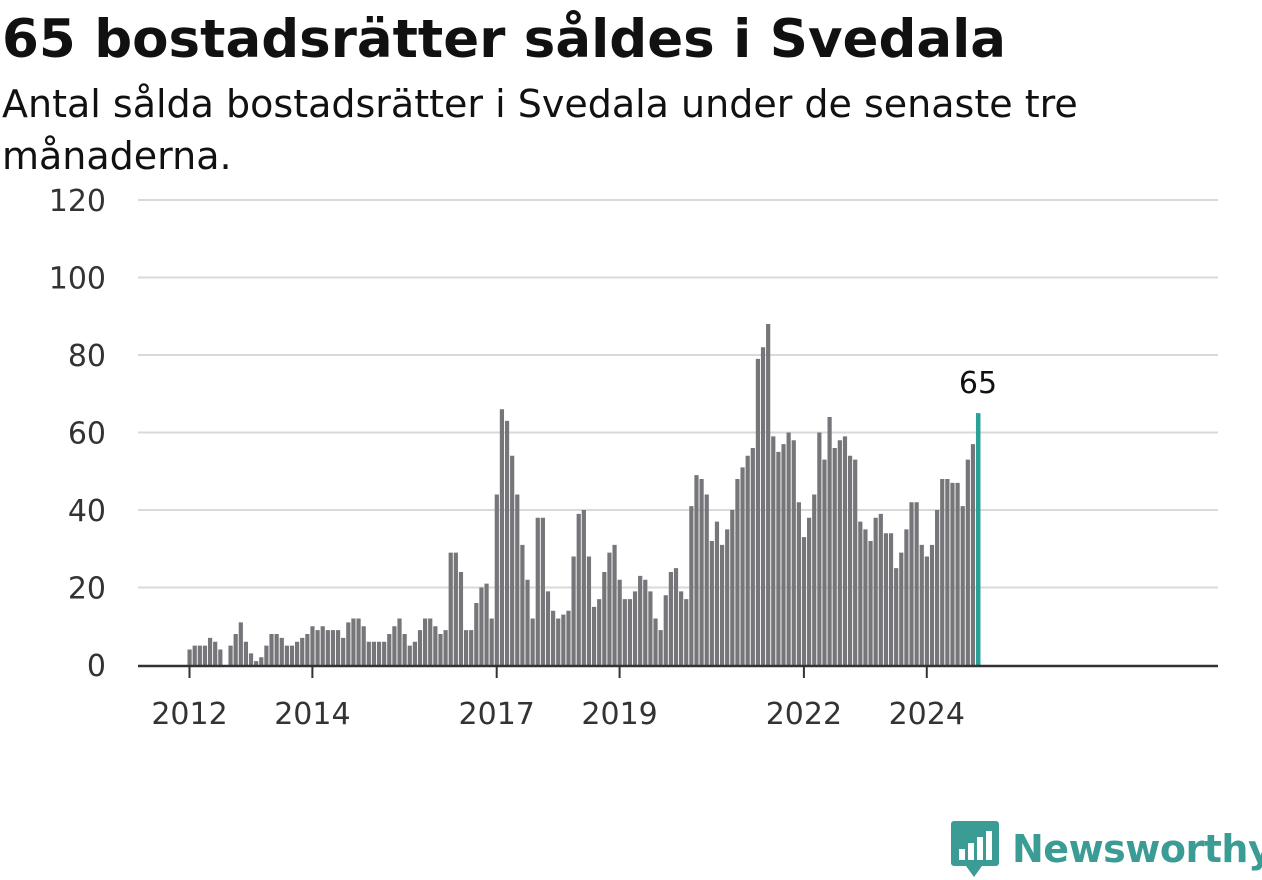  I want to click on brand-logo: Newsworthy, so click(1106, 849).